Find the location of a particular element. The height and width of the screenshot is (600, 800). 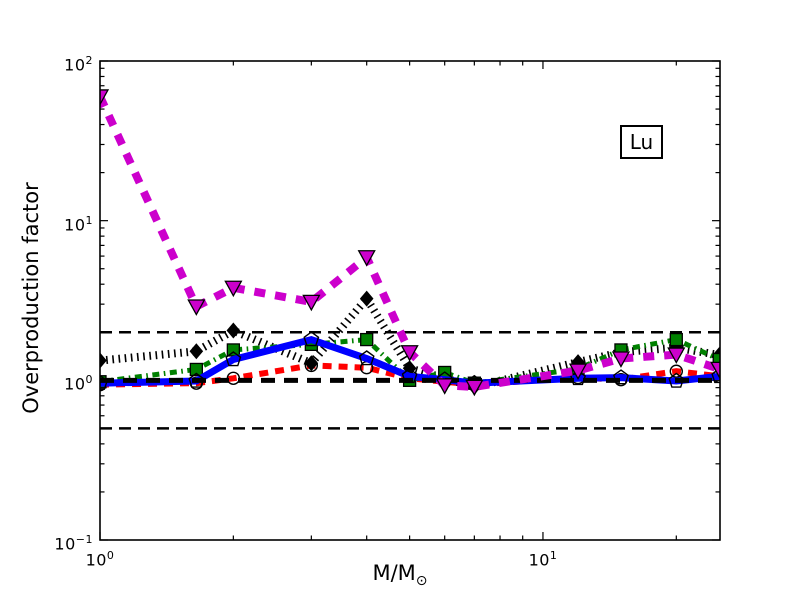

solar-mass-symbol: ⊙ is located at coordinates (421, 581).